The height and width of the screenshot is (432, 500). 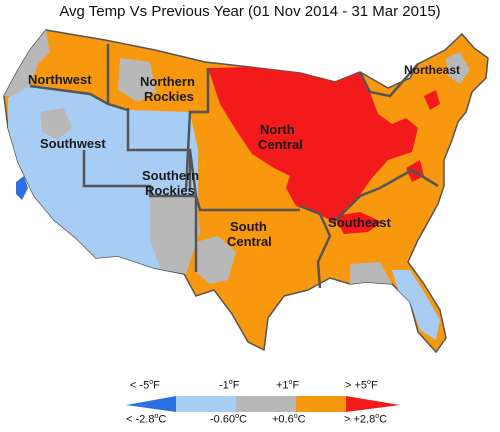 What do you see at coordinates (289, 419) in the screenshot?
I see `legend-c-label-3: +0.6oC` at bounding box center [289, 419].